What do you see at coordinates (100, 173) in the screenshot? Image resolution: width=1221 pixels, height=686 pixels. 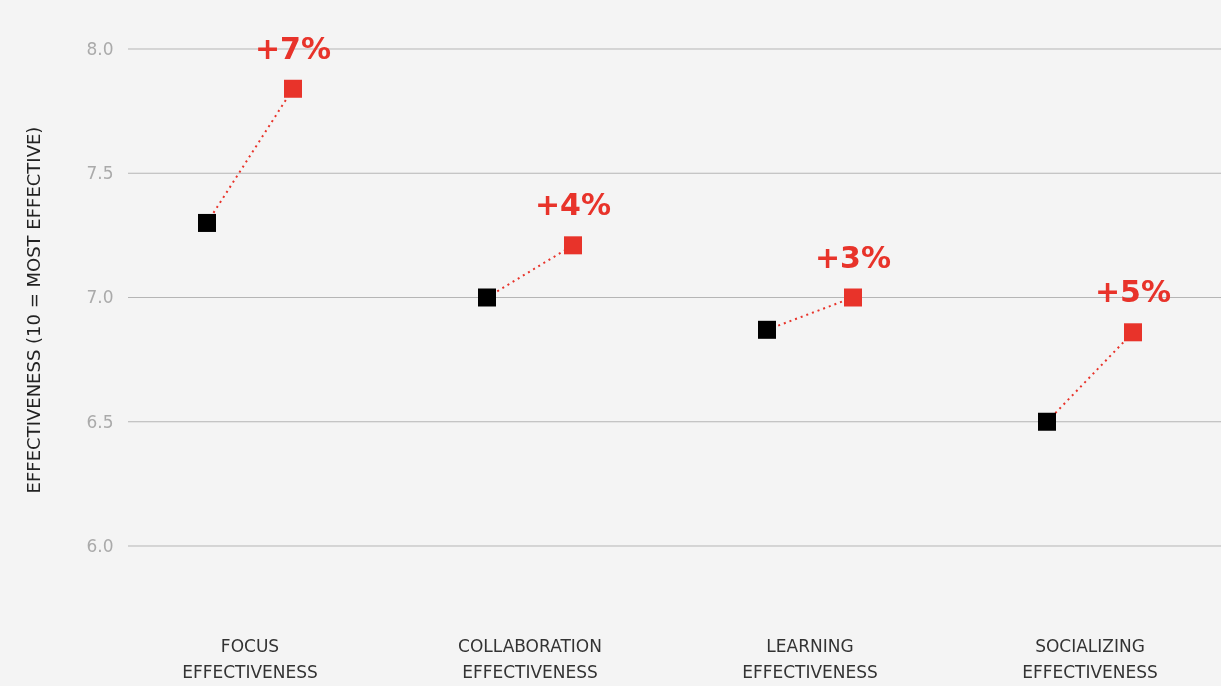 I see `y-tick-label: 7.5` at bounding box center [100, 173].